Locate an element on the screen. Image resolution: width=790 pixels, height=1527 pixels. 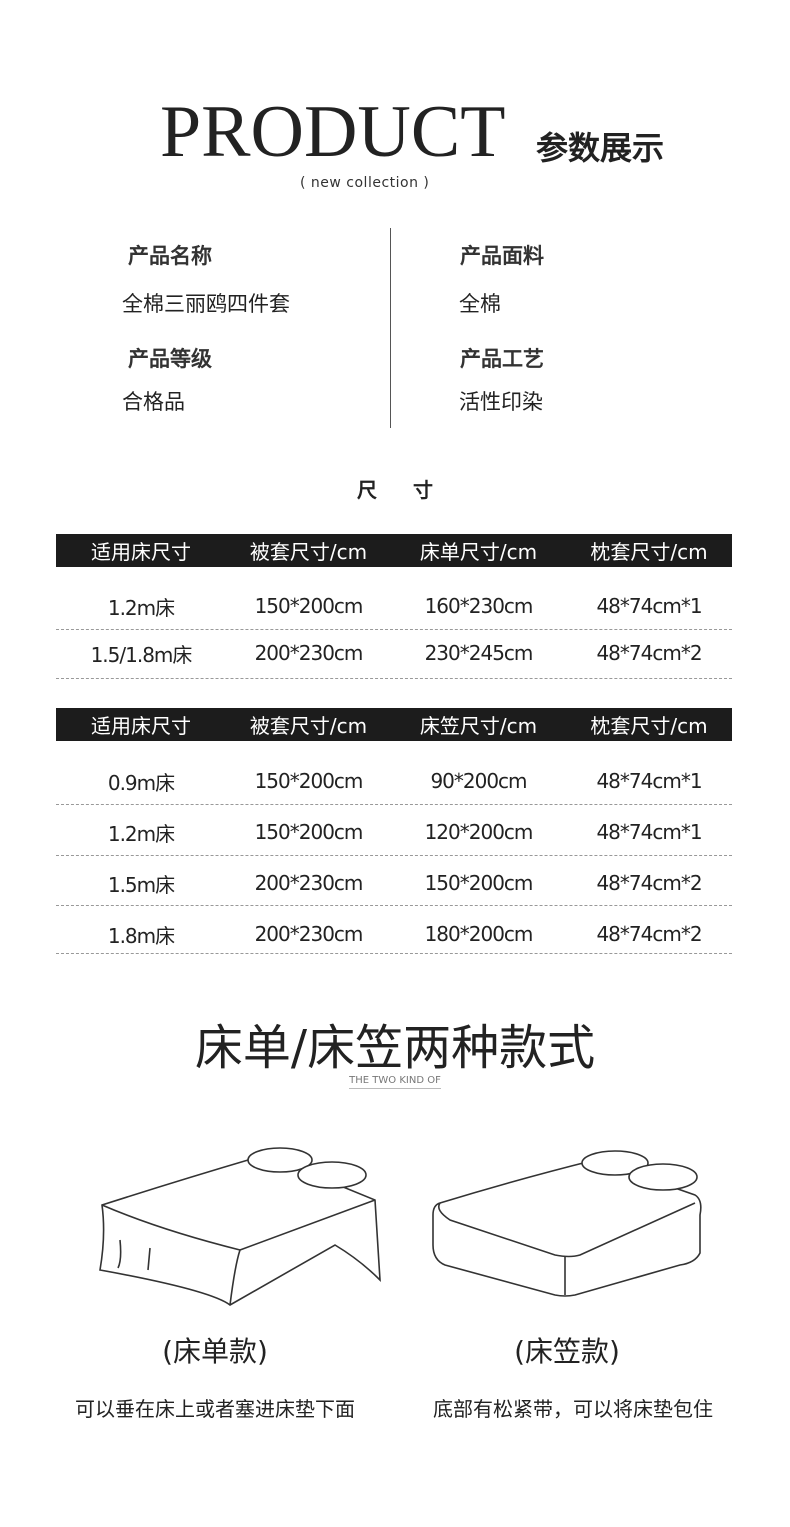
styles-subtitle-text: THE TWO KIND OF is located at coordinates (395, 1082).